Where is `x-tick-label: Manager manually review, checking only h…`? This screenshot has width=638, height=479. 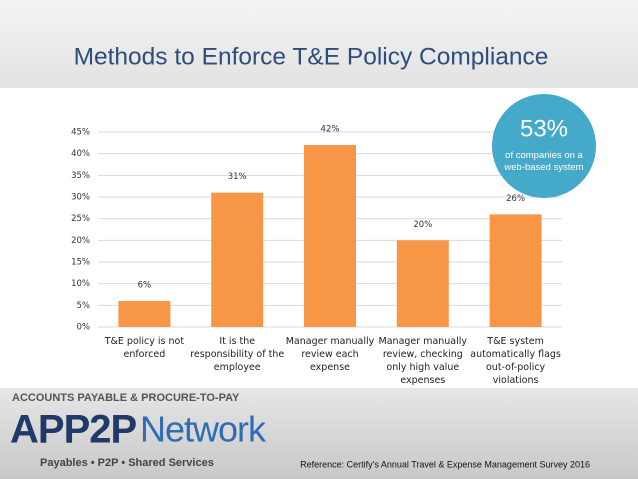
x-tick-label: Manager manually review, checking only h… is located at coordinates (423, 361).